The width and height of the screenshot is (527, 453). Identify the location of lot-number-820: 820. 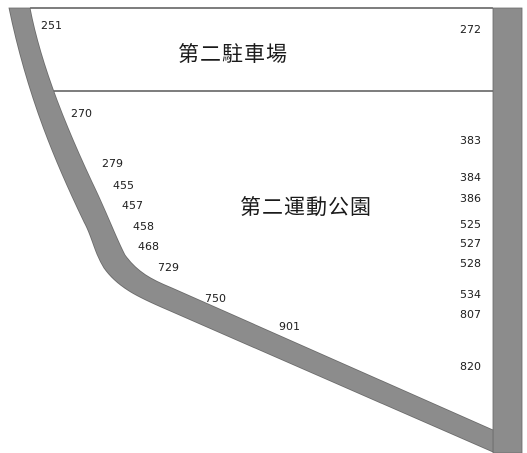
(470, 366).